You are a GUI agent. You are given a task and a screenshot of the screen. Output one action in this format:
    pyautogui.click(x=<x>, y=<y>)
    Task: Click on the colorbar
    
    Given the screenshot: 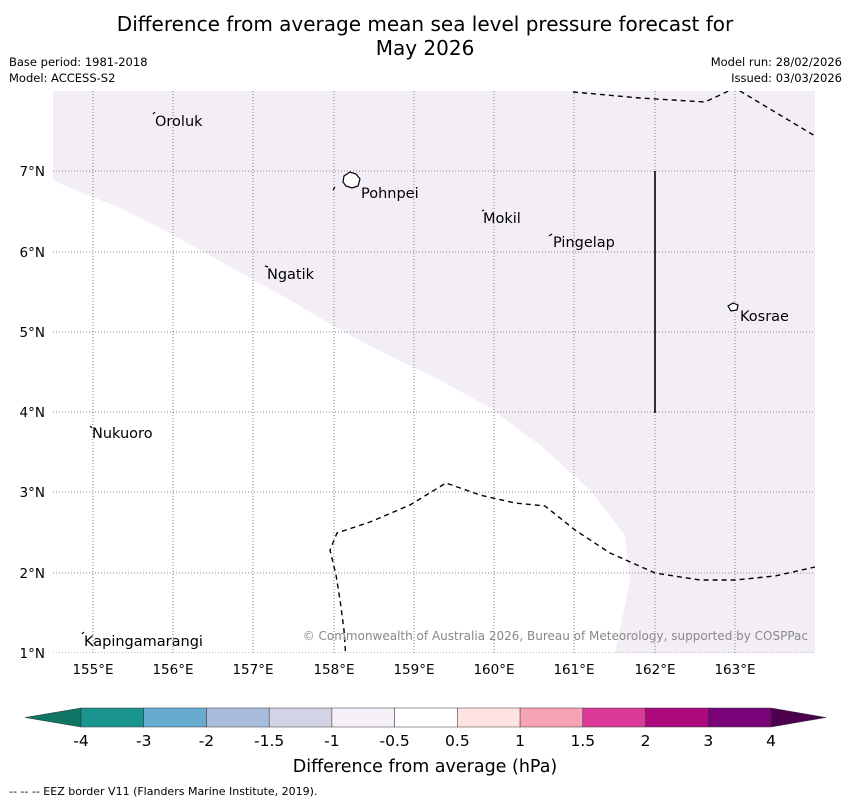 What is the action you would take?
    pyautogui.click(x=425, y=717)
    